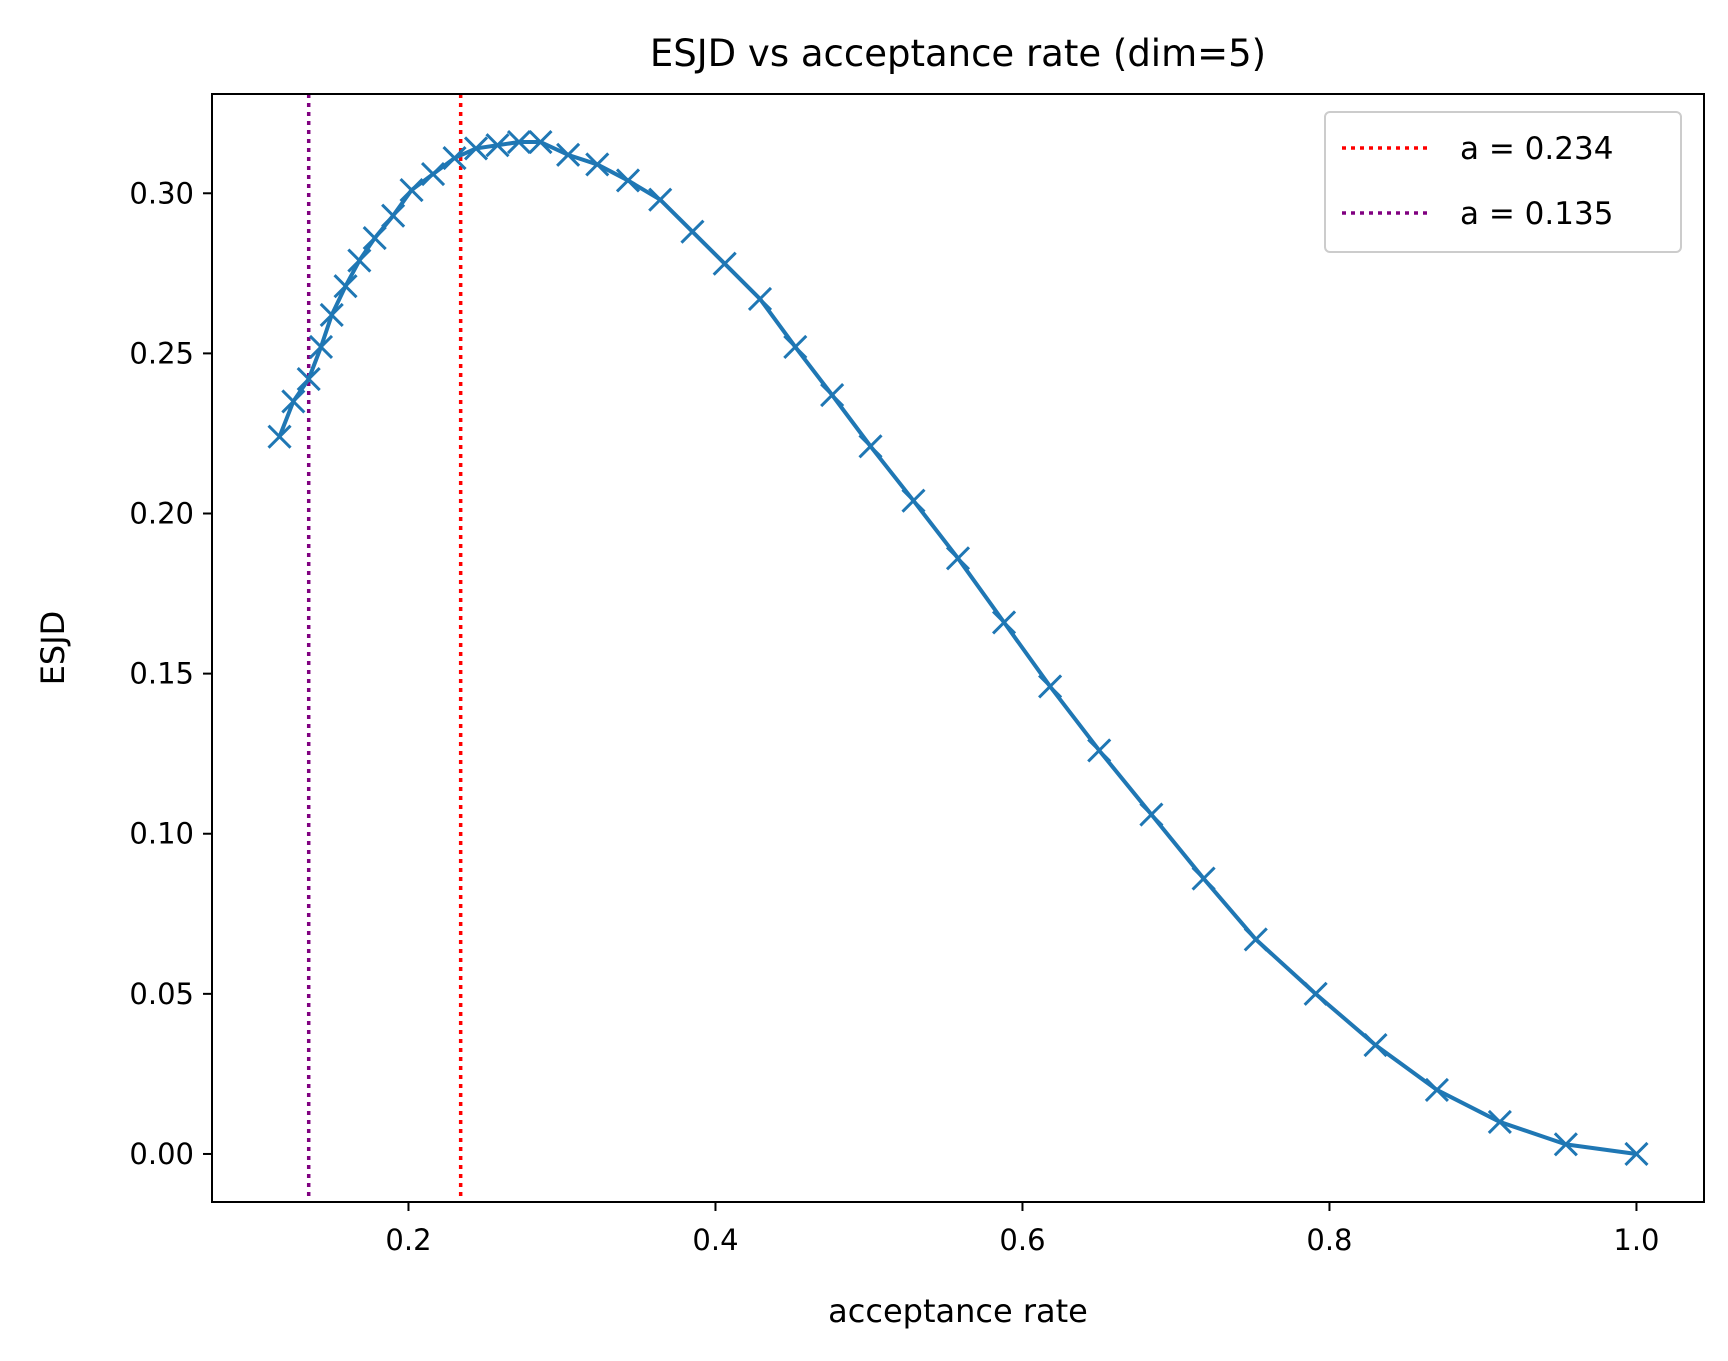  I want to click on y-tick-label: 0.10, so click(161, 834).